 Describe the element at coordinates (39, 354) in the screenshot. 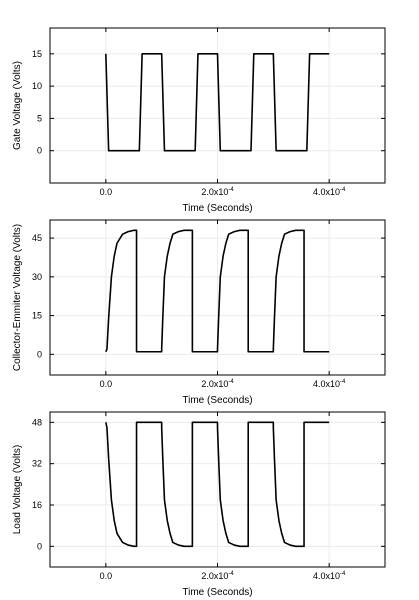

I see `collector-emitter-voltage-y-tick-label: 0` at that location.